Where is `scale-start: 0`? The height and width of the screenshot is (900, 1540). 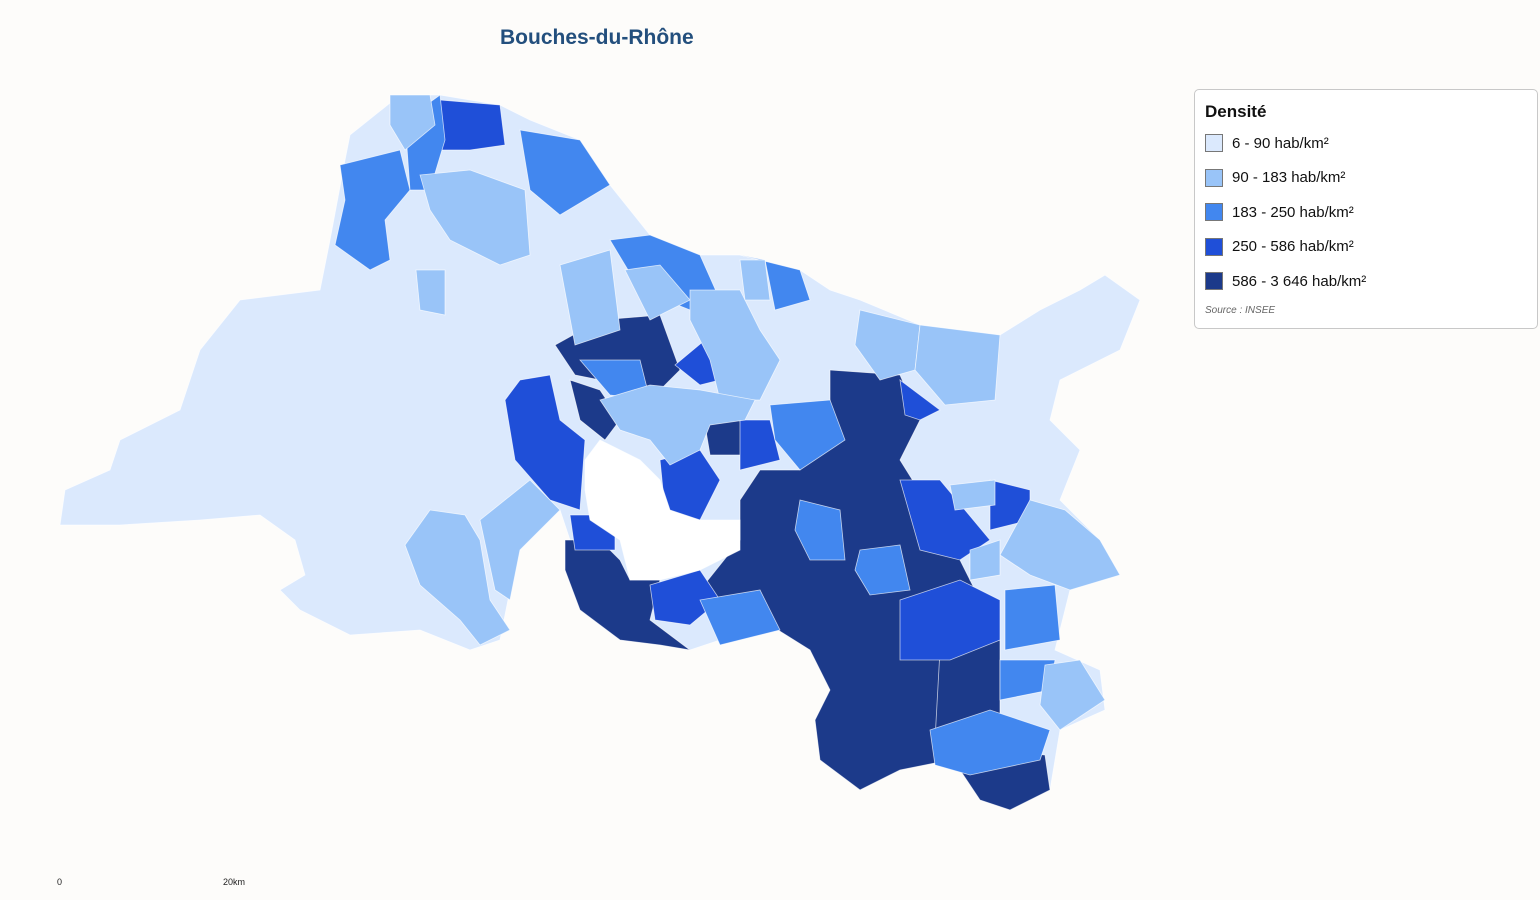 scale-start: 0 is located at coordinates (60, 882).